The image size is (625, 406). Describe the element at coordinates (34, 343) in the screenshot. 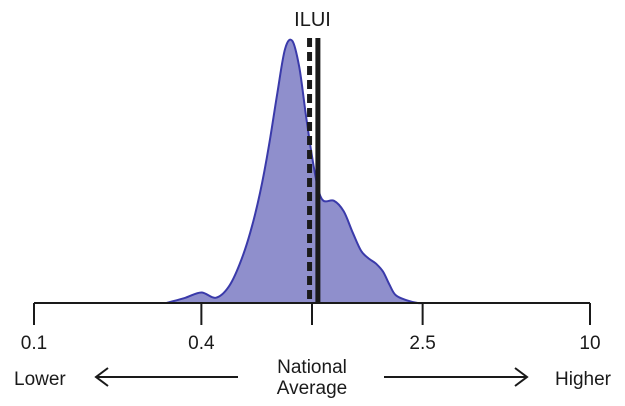

I see `tick-label-0.1: 0.1` at that location.